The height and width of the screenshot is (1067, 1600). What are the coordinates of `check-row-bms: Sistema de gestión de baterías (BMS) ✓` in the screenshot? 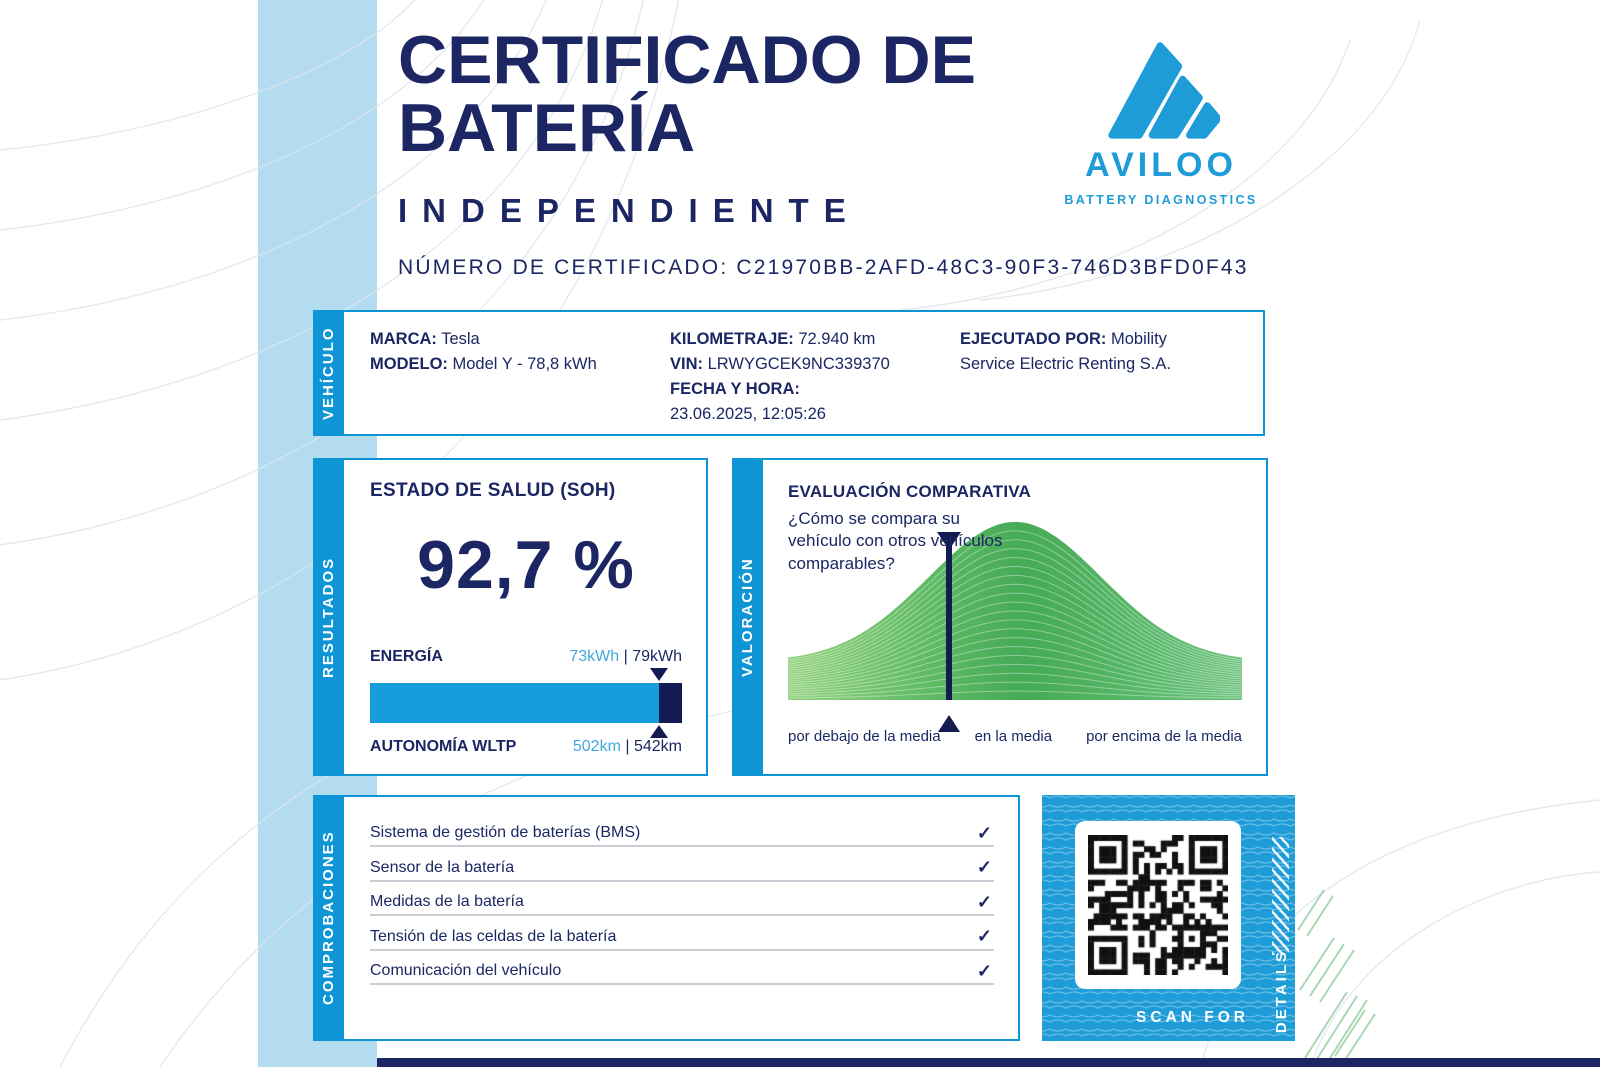 It's located at (682, 834).